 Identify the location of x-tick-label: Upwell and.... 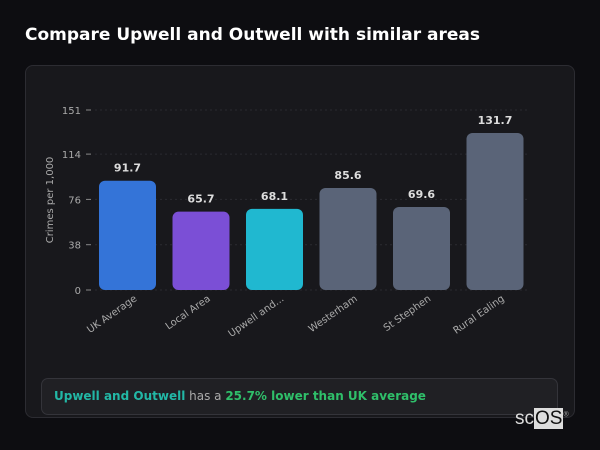
(257, 316).